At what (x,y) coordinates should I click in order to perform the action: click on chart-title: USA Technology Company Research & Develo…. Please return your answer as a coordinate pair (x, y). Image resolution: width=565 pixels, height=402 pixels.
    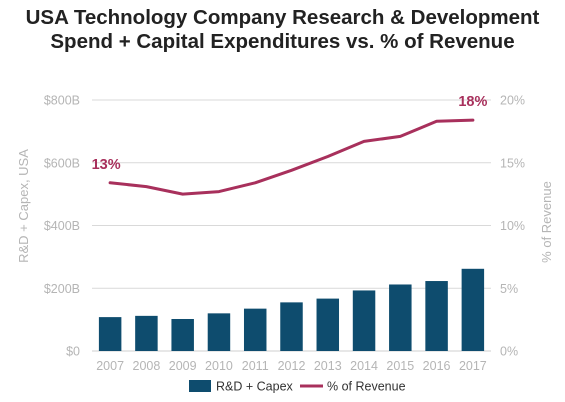
    Looking at the image, I should click on (282, 30).